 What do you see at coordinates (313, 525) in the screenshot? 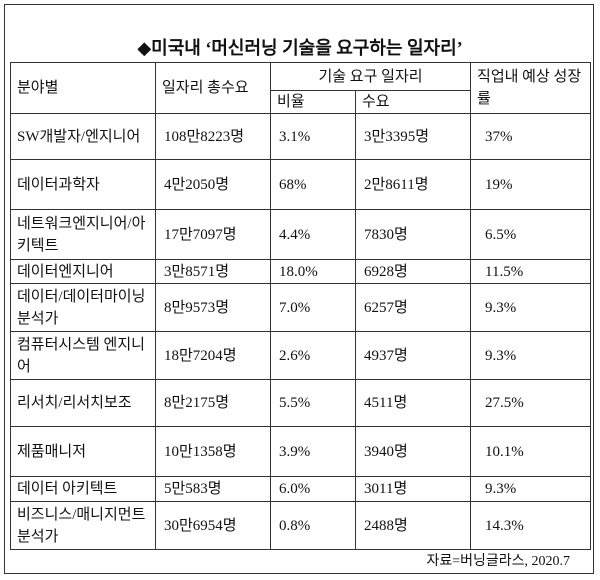
I see `table-cell: 0.8%` at bounding box center [313, 525].